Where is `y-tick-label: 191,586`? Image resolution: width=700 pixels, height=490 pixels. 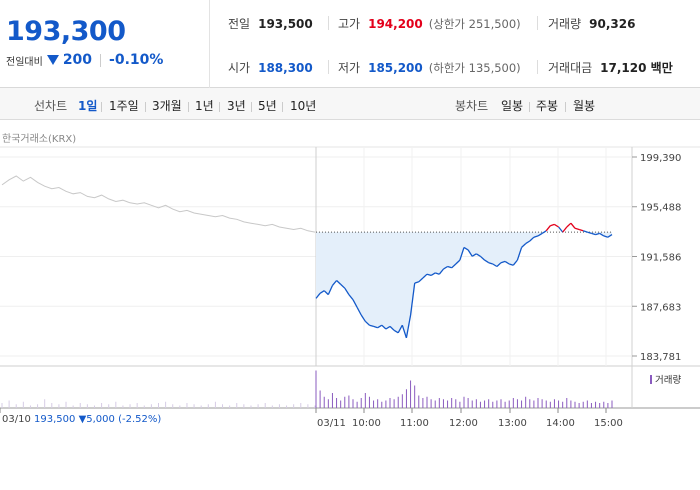 y-tick-label: 191,586 is located at coordinates (660, 257).